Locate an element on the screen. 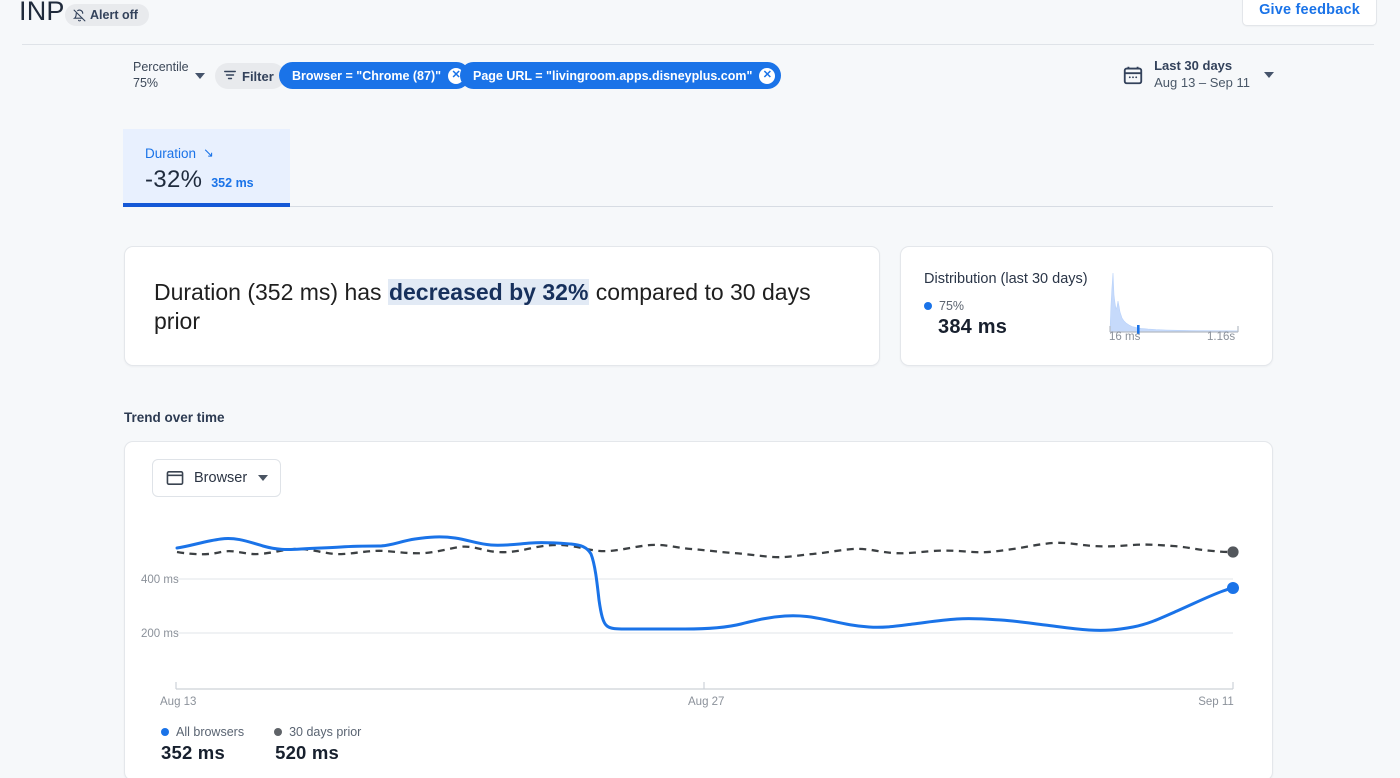 Image resolution: width=1400 pixels, height=778 pixels. trend-legend: All browsers 352 ms 30 days prior 520 ms is located at coordinates (261, 744).